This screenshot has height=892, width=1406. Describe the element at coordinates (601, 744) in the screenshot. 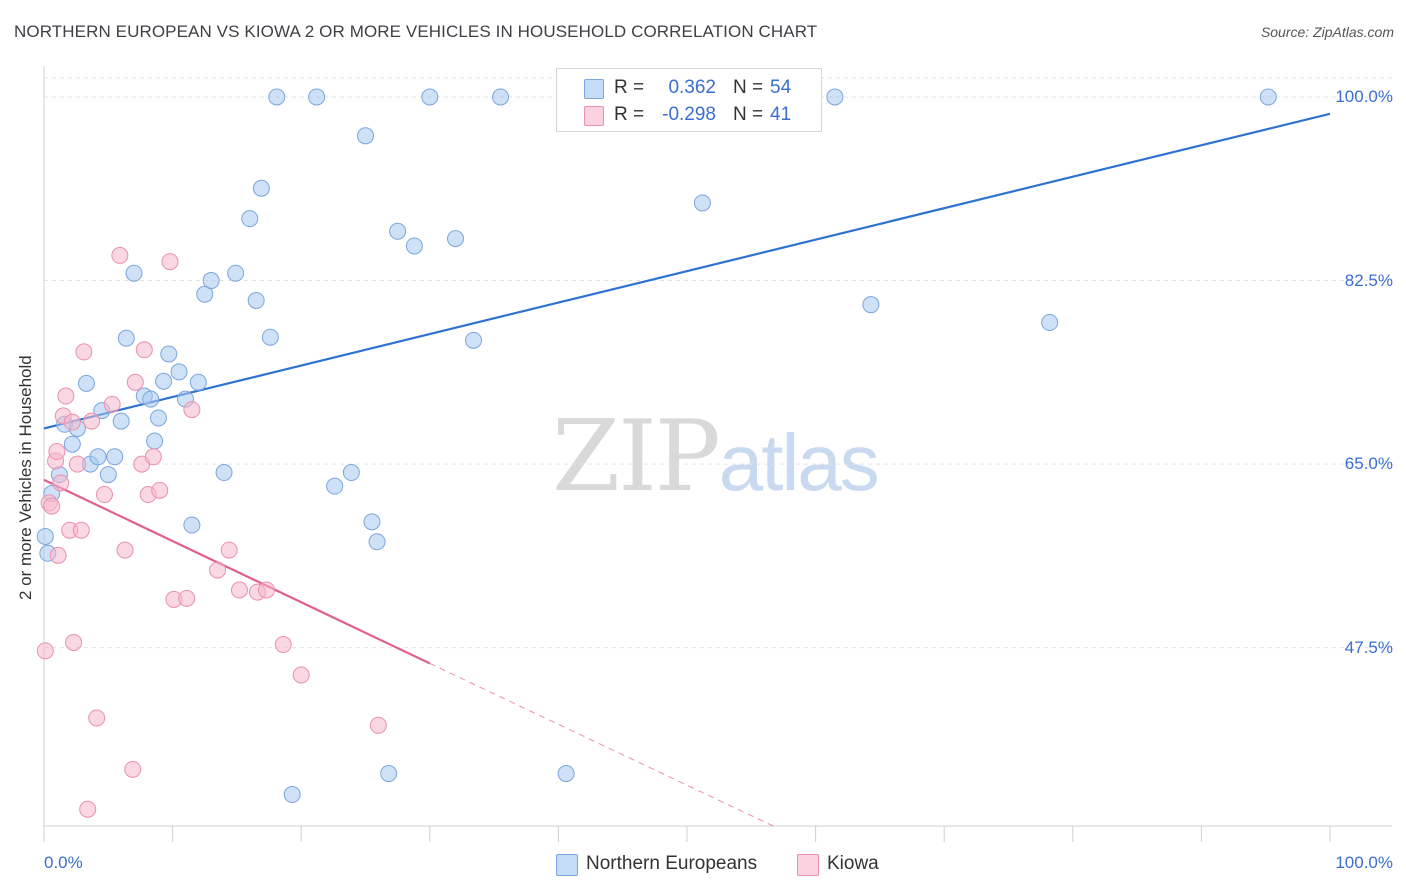

I see `trend-line-extrapolated` at that location.